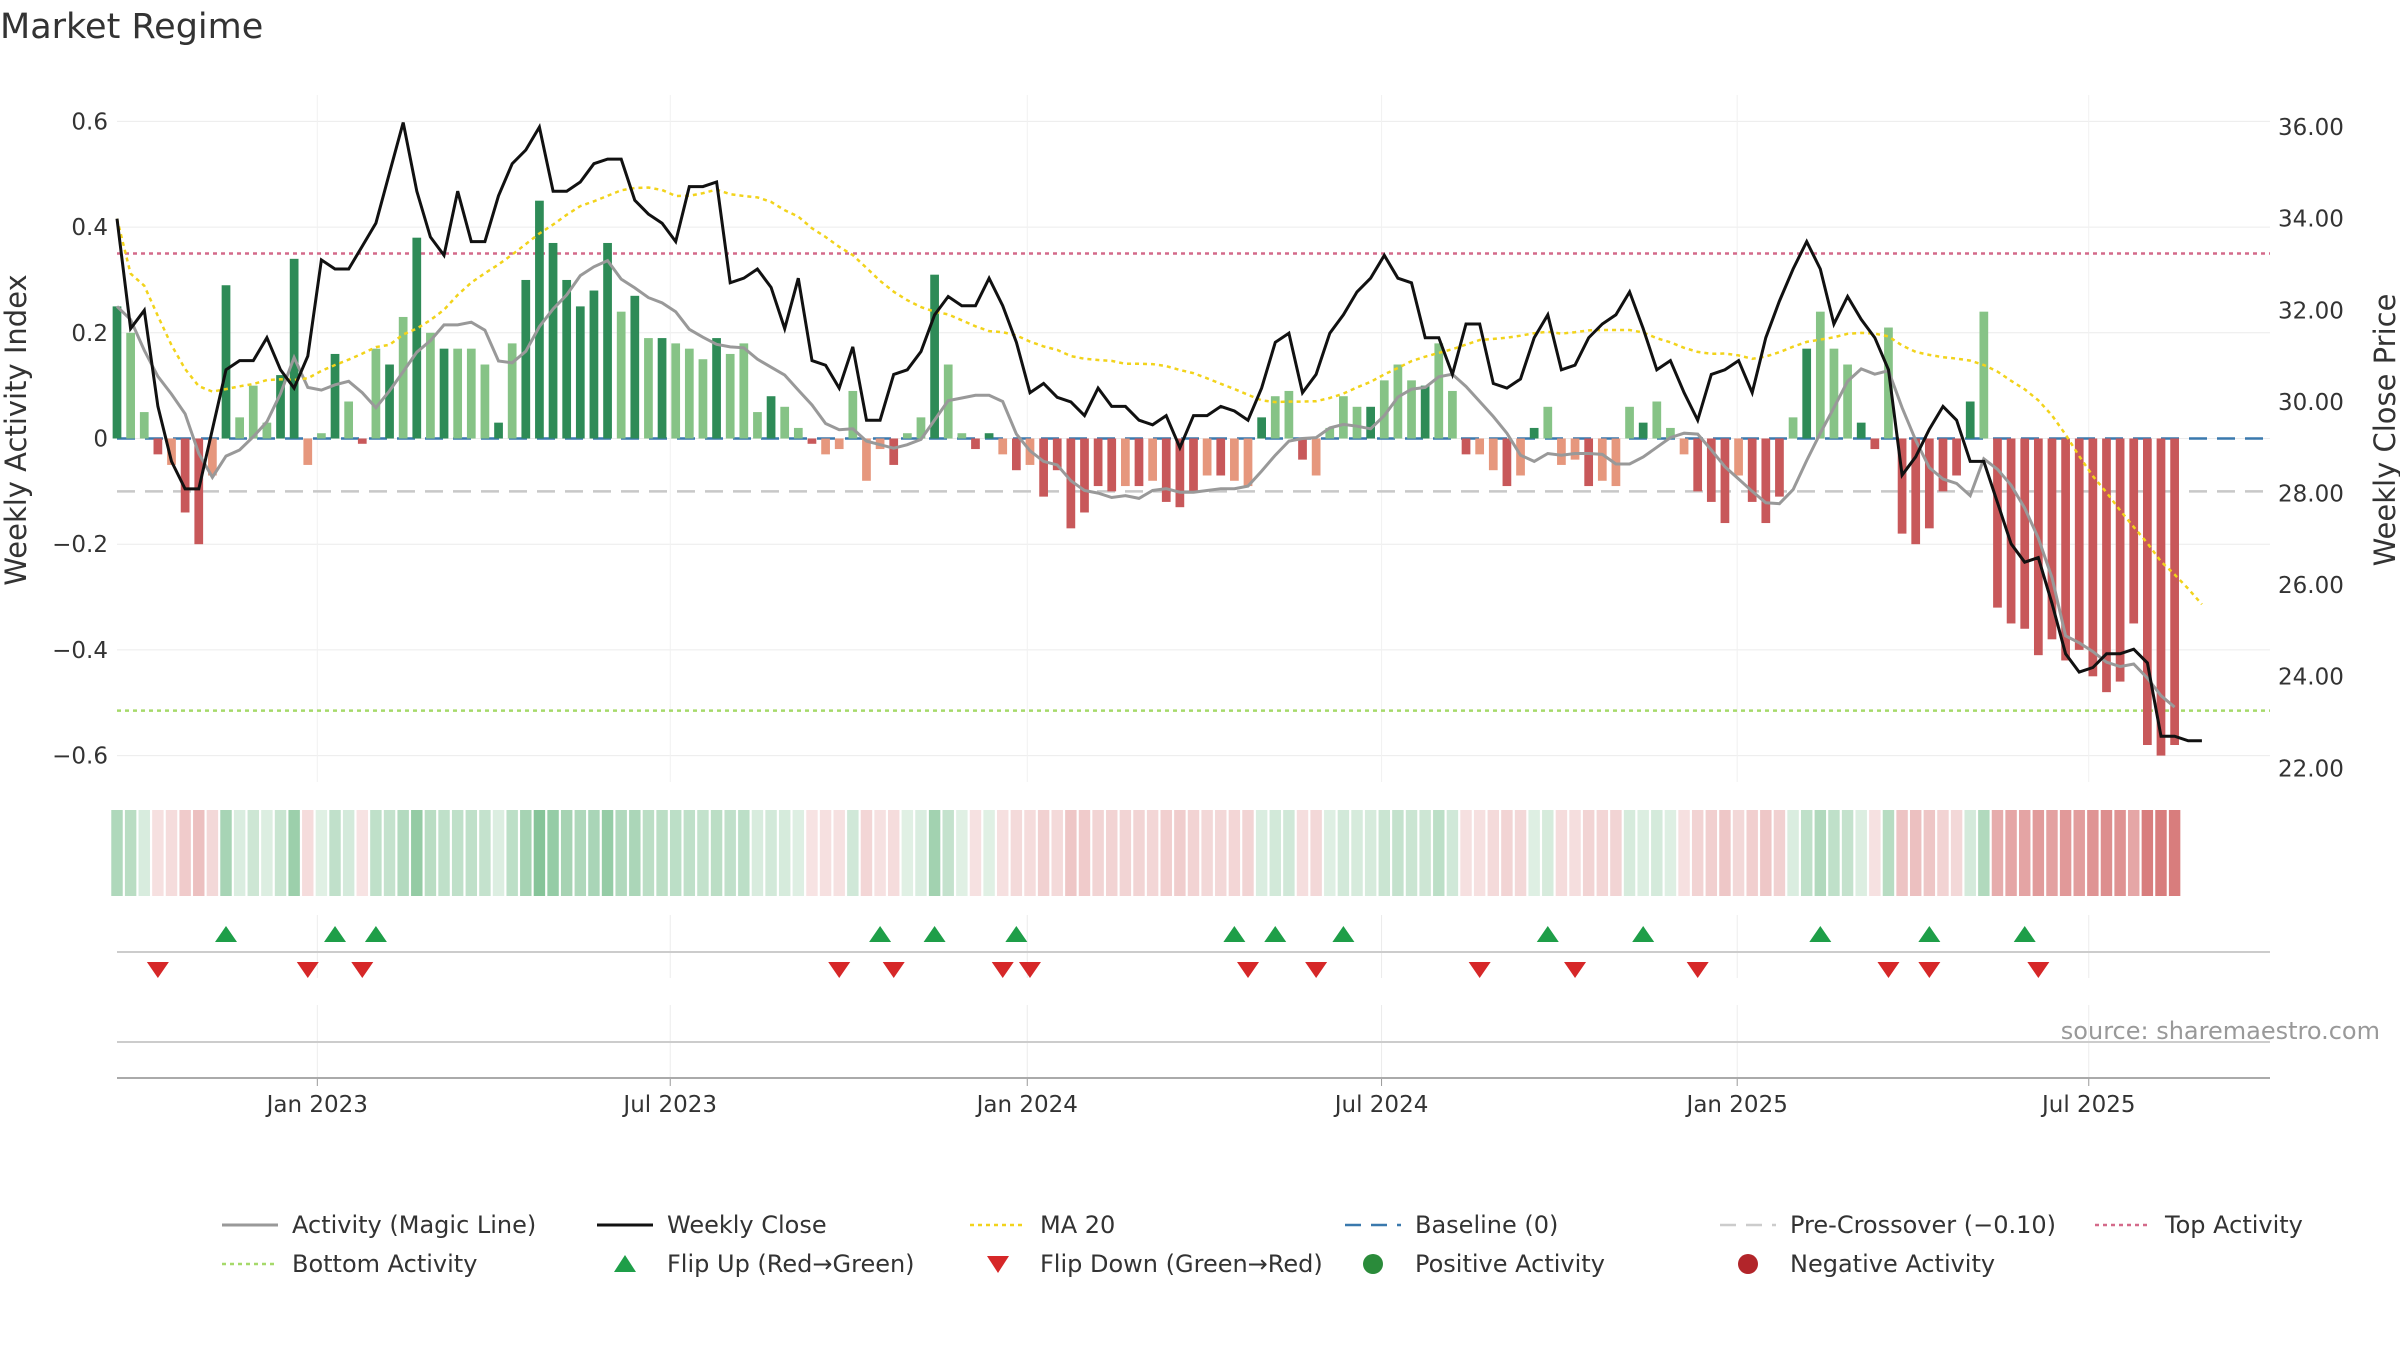 This screenshot has width=2400, height=1350. I want to click on left-tick-label: 0.4, so click(89, 228).